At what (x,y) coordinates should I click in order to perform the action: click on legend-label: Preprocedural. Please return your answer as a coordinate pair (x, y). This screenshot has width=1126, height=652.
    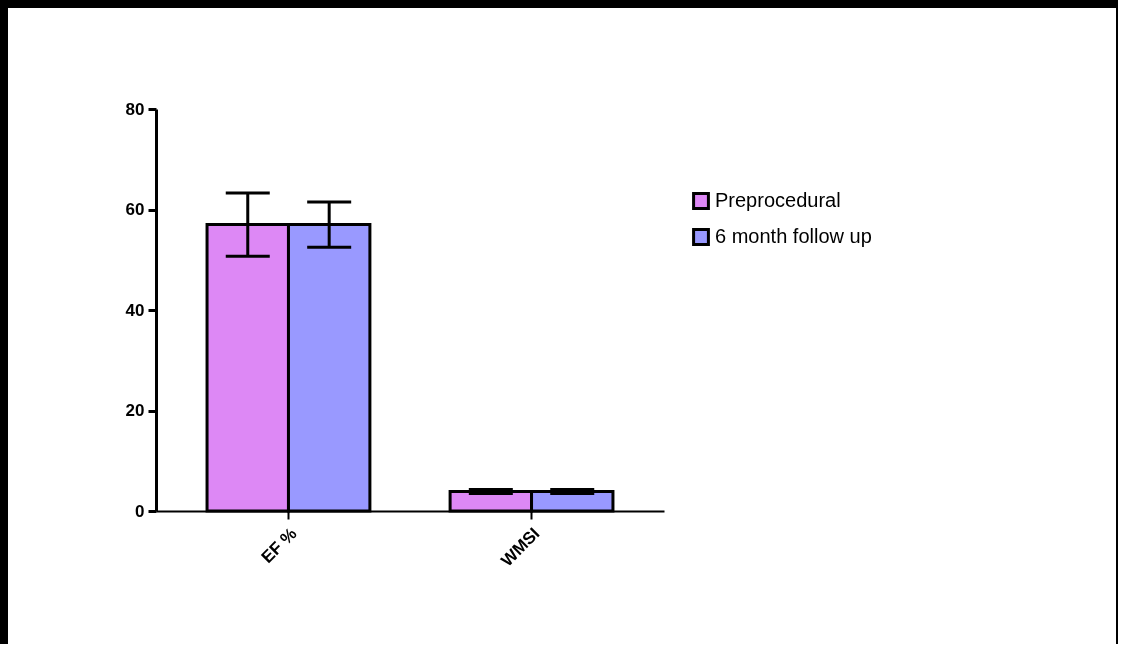
    Looking at the image, I should click on (778, 200).